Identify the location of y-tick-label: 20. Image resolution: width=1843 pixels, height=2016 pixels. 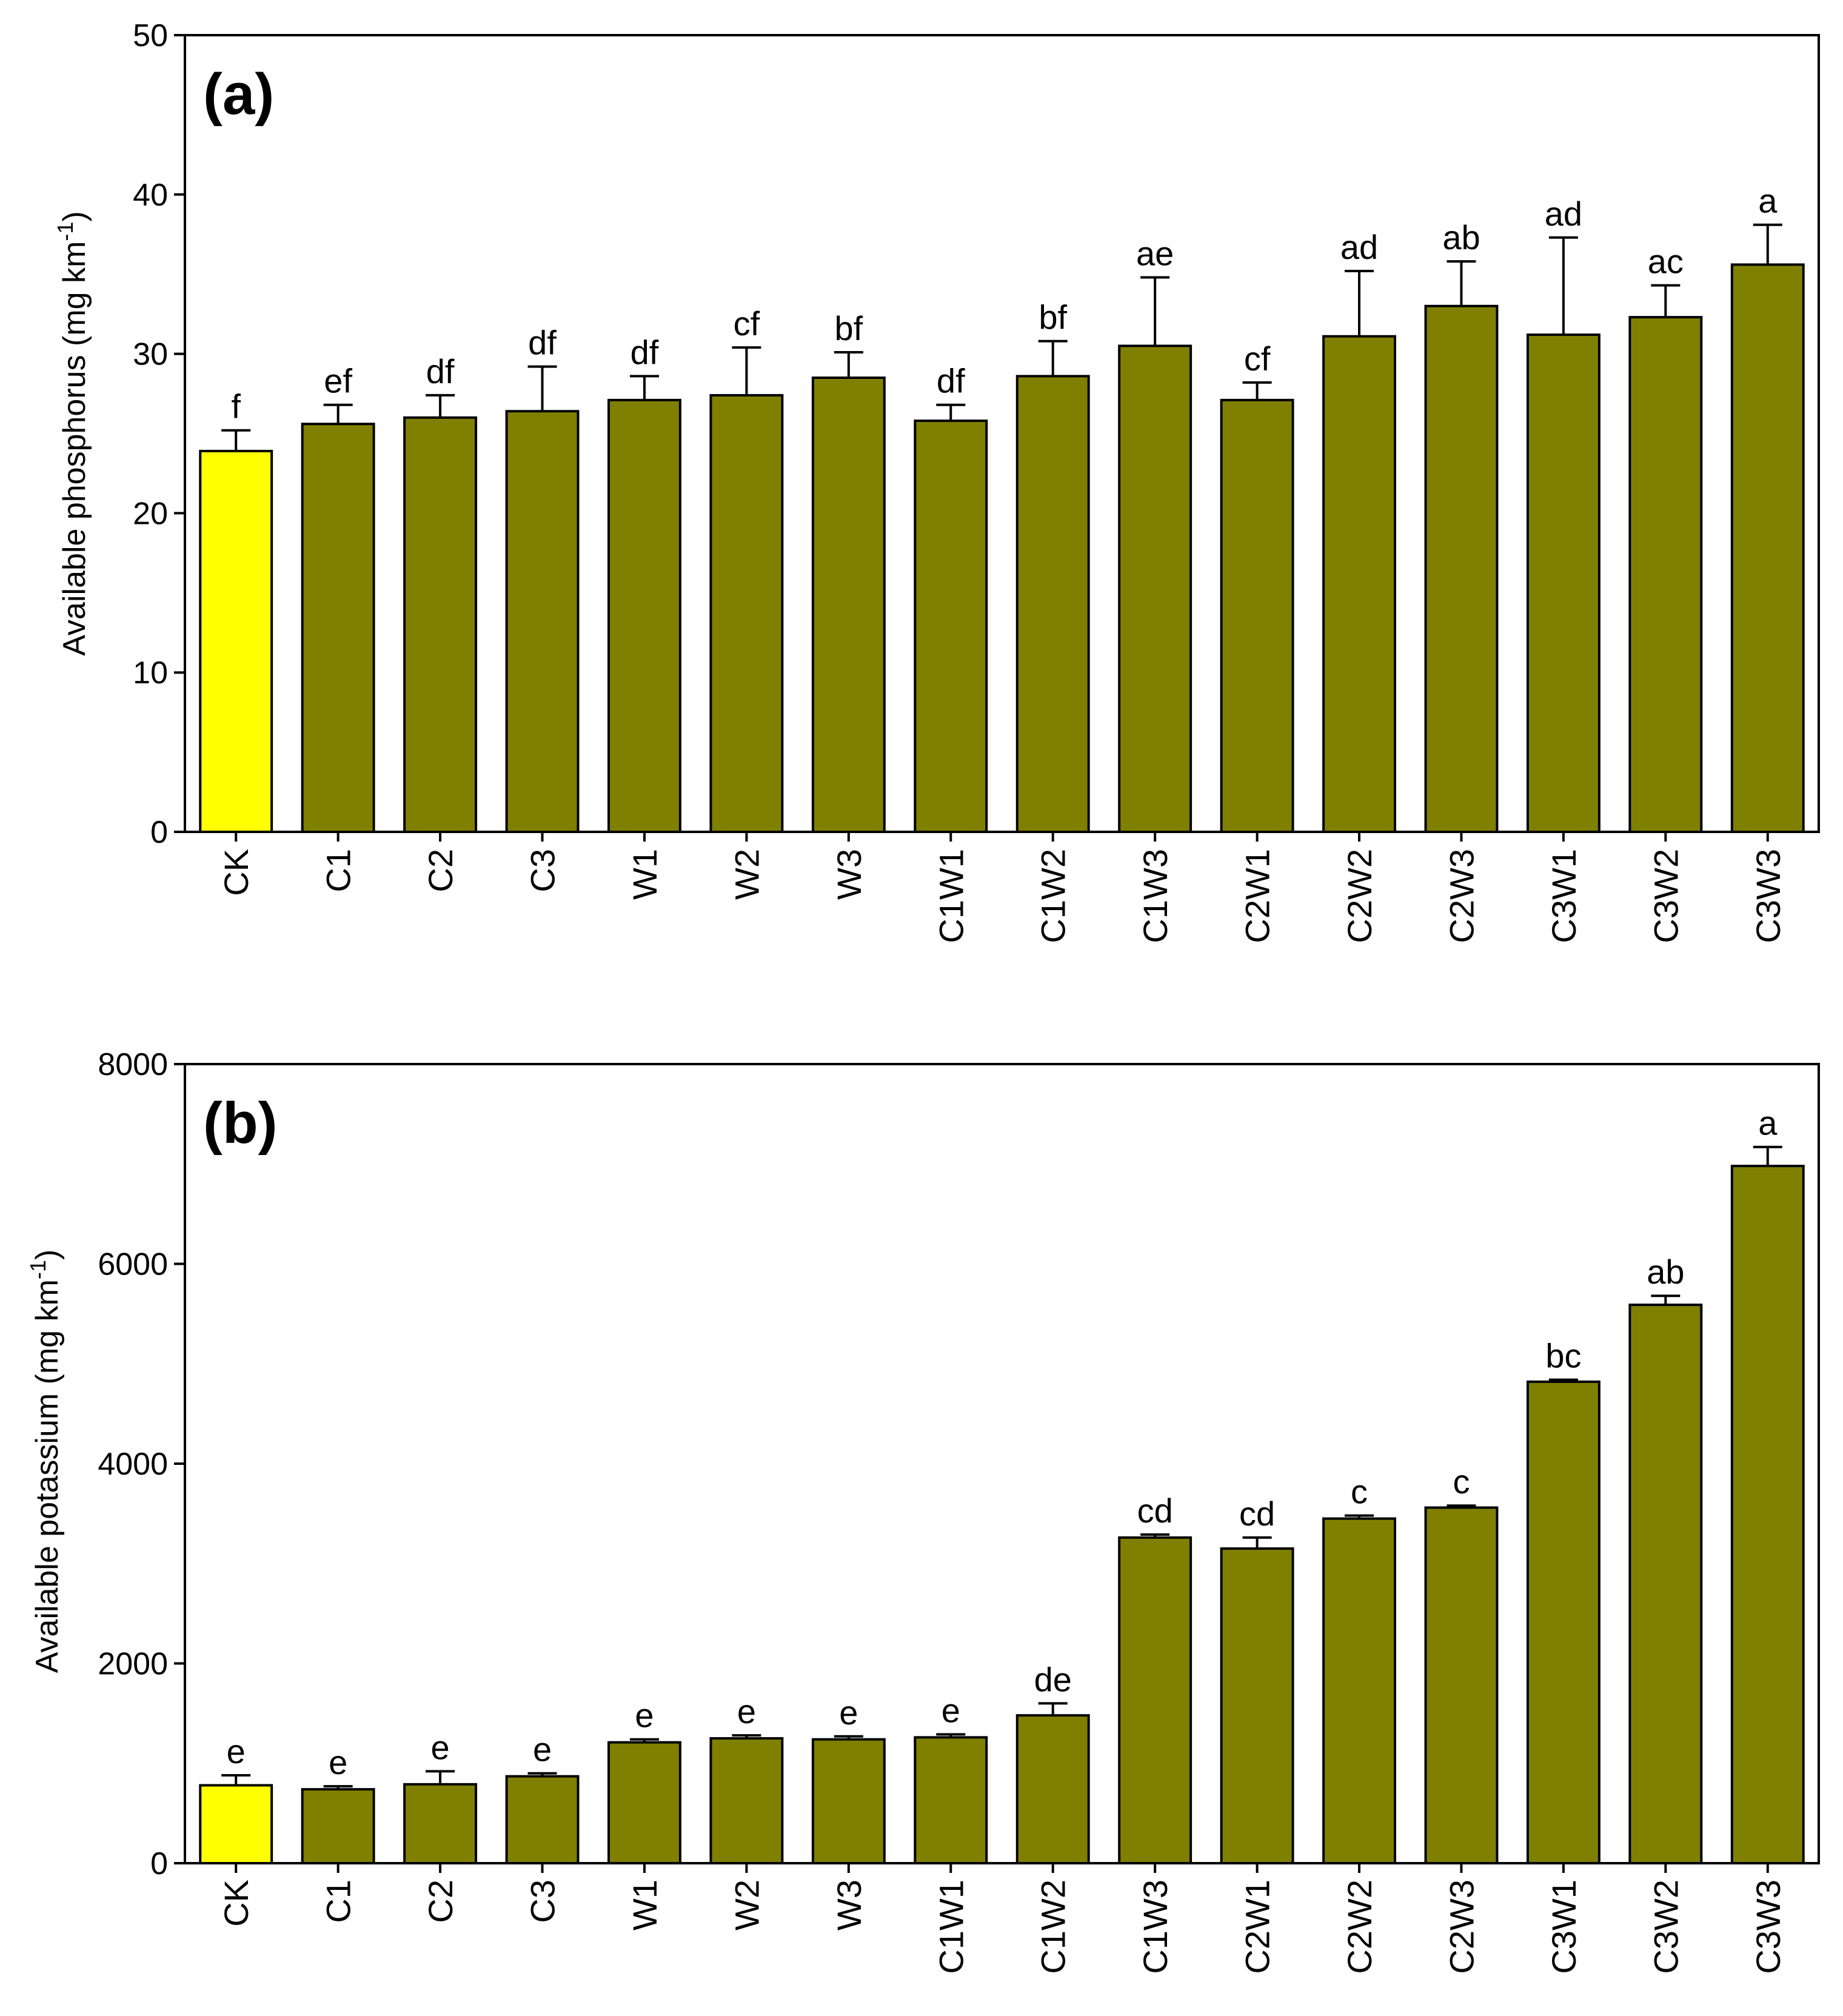
(150, 514).